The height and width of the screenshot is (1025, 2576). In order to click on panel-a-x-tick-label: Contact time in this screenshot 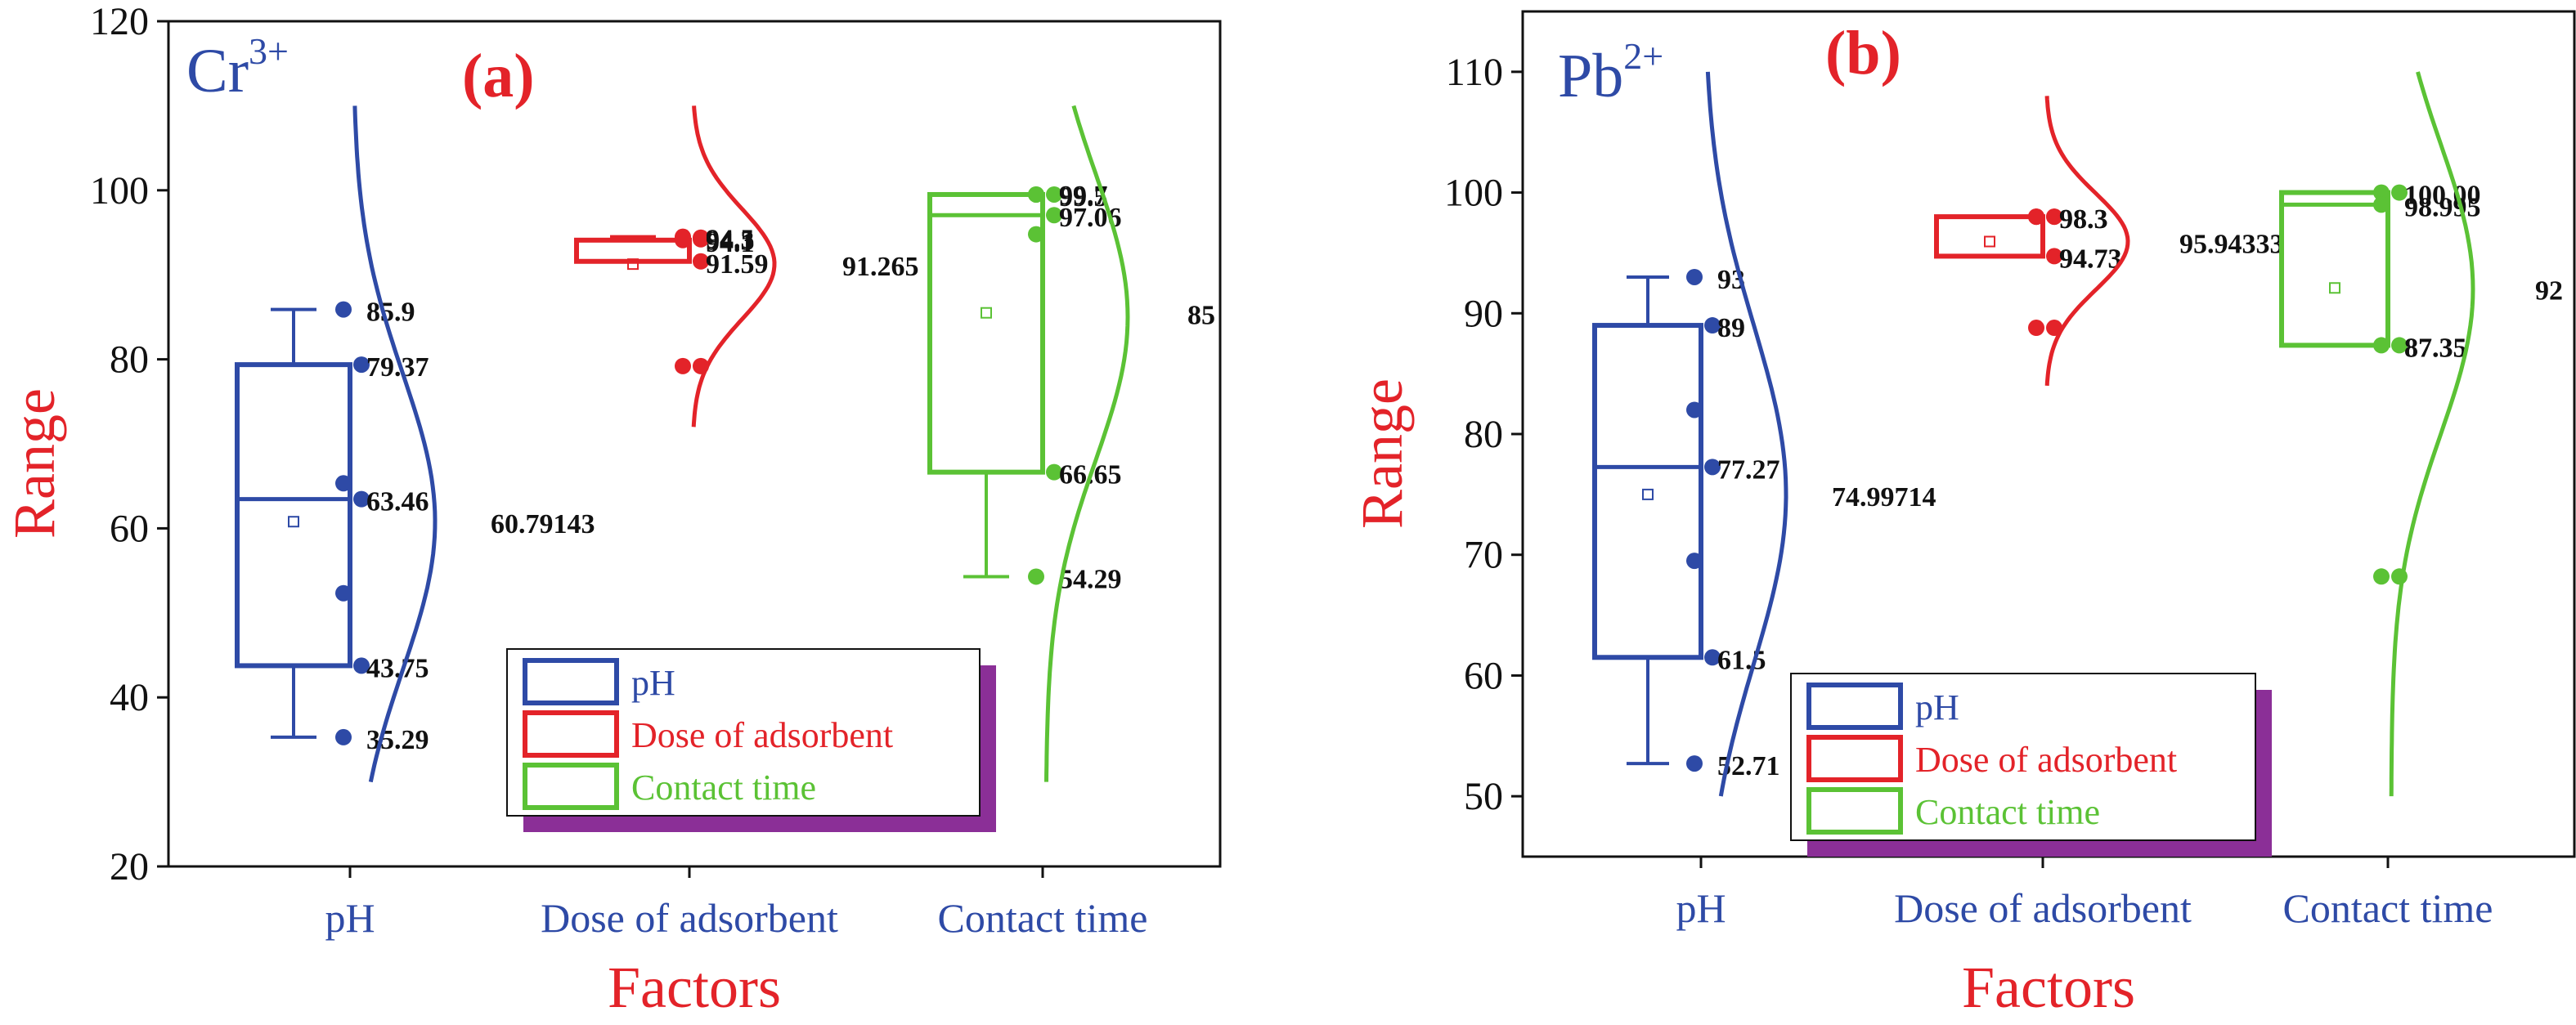, I will do `click(1043, 918)`.